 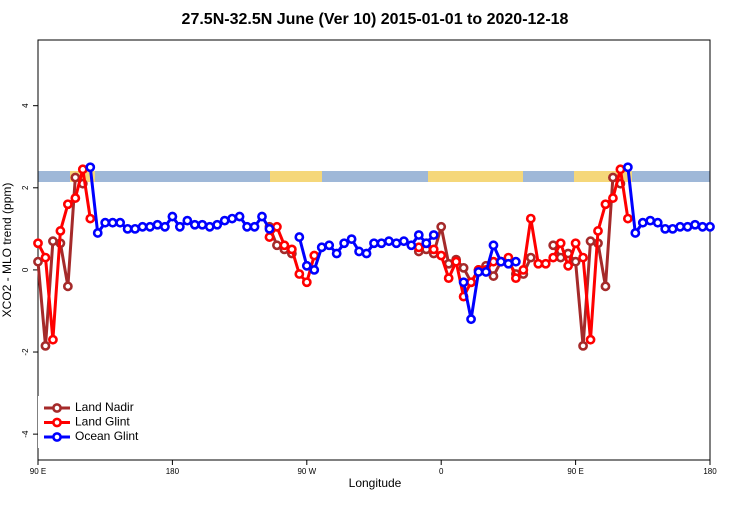 What do you see at coordinates (375, 483) in the screenshot?
I see `x-axis-label: Longitude` at bounding box center [375, 483].